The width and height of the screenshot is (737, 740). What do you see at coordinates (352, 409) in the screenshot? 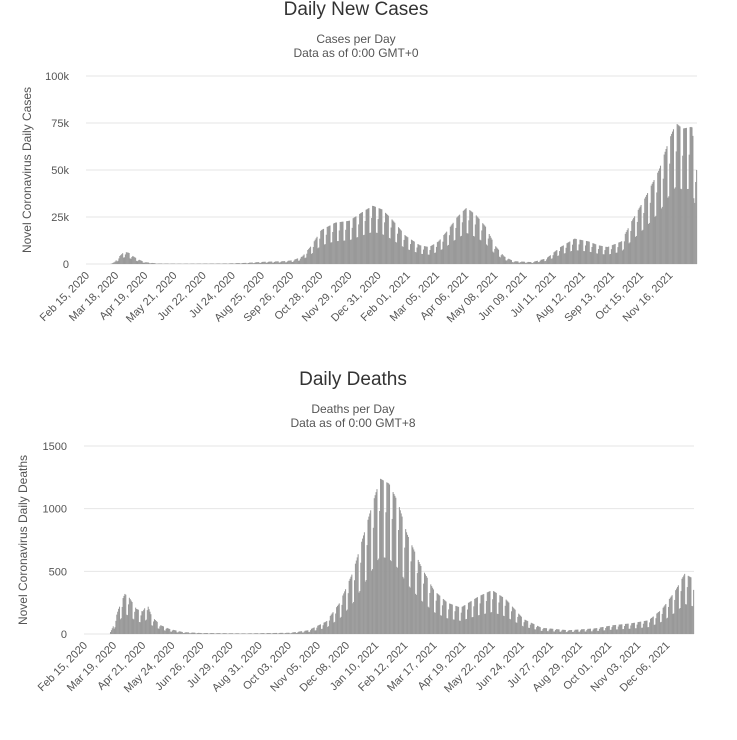
I see `deaths-chart-subtitle-1: Deaths per Day` at bounding box center [352, 409].